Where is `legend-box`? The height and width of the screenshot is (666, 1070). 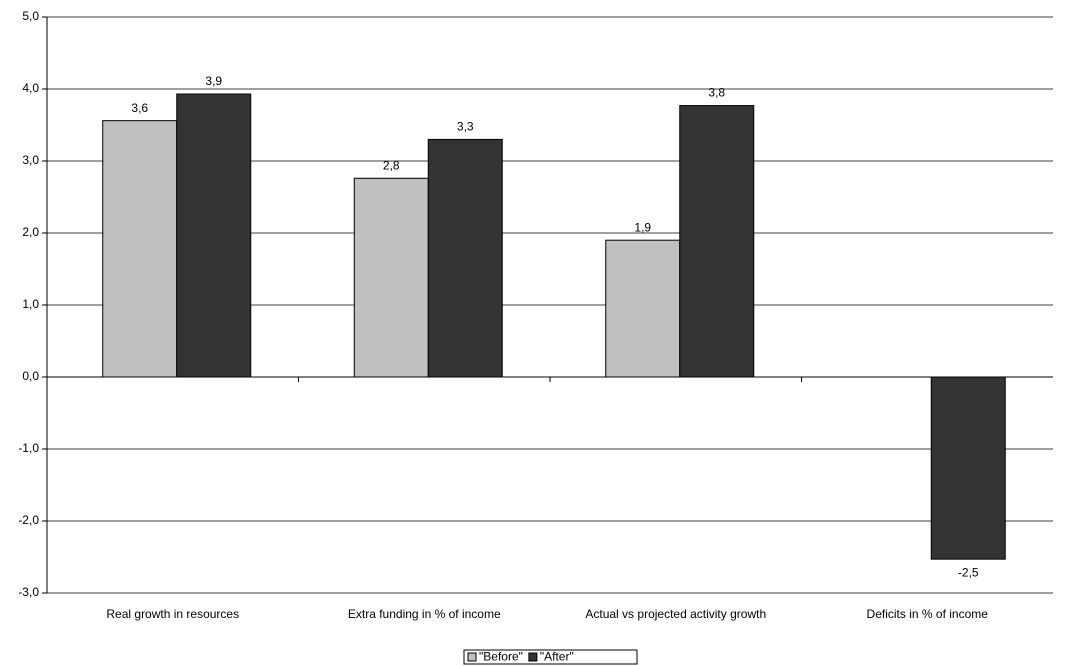 legend-box is located at coordinates (550, 657).